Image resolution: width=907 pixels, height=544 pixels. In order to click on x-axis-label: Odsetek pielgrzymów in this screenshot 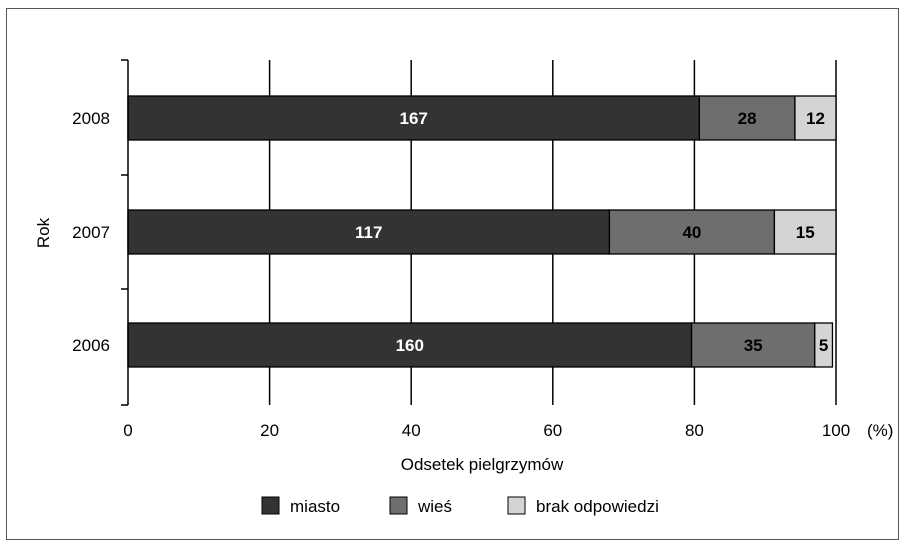, I will do `click(482, 464)`.